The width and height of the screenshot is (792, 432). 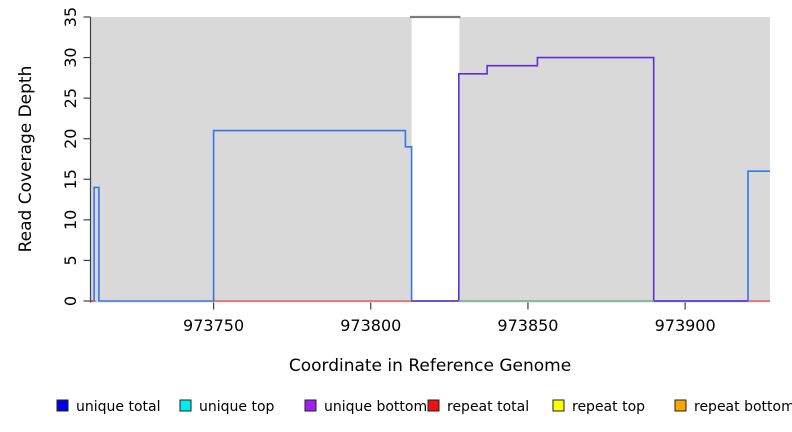 I want to click on y-axis-tick-label: 5, so click(x=70, y=260).